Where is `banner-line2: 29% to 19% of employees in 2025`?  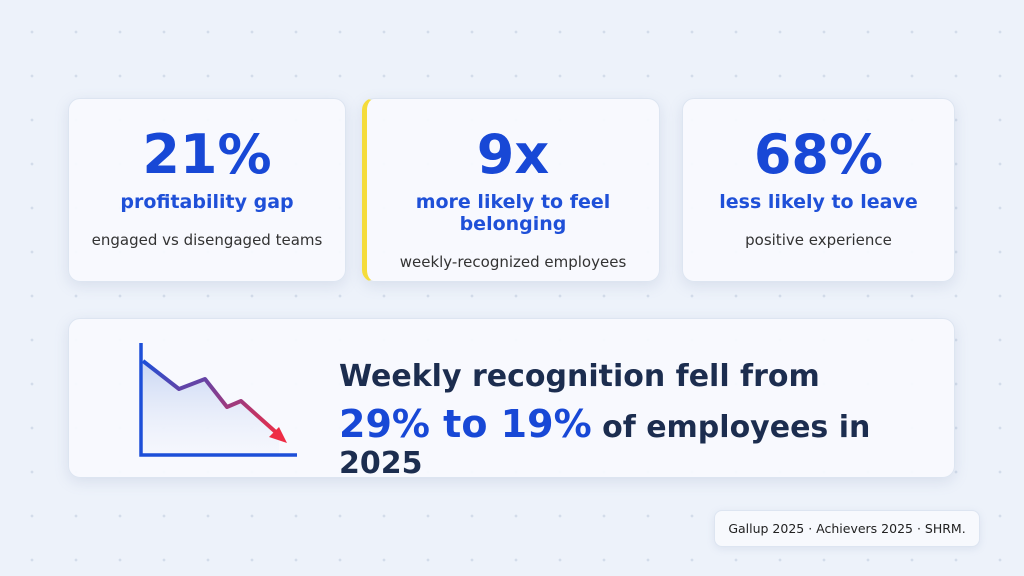
banner-line2: 29% to 19% of employees in 2025 is located at coordinates (646, 441).